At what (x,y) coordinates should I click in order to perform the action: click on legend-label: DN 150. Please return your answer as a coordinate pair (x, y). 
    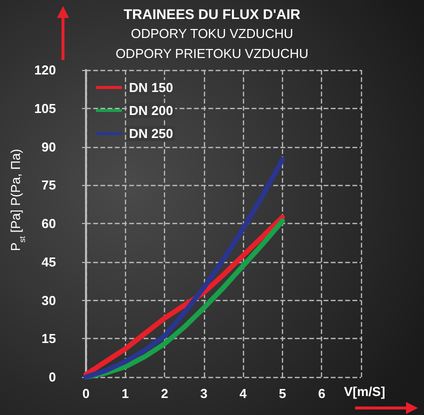
    Looking at the image, I should click on (151, 87).